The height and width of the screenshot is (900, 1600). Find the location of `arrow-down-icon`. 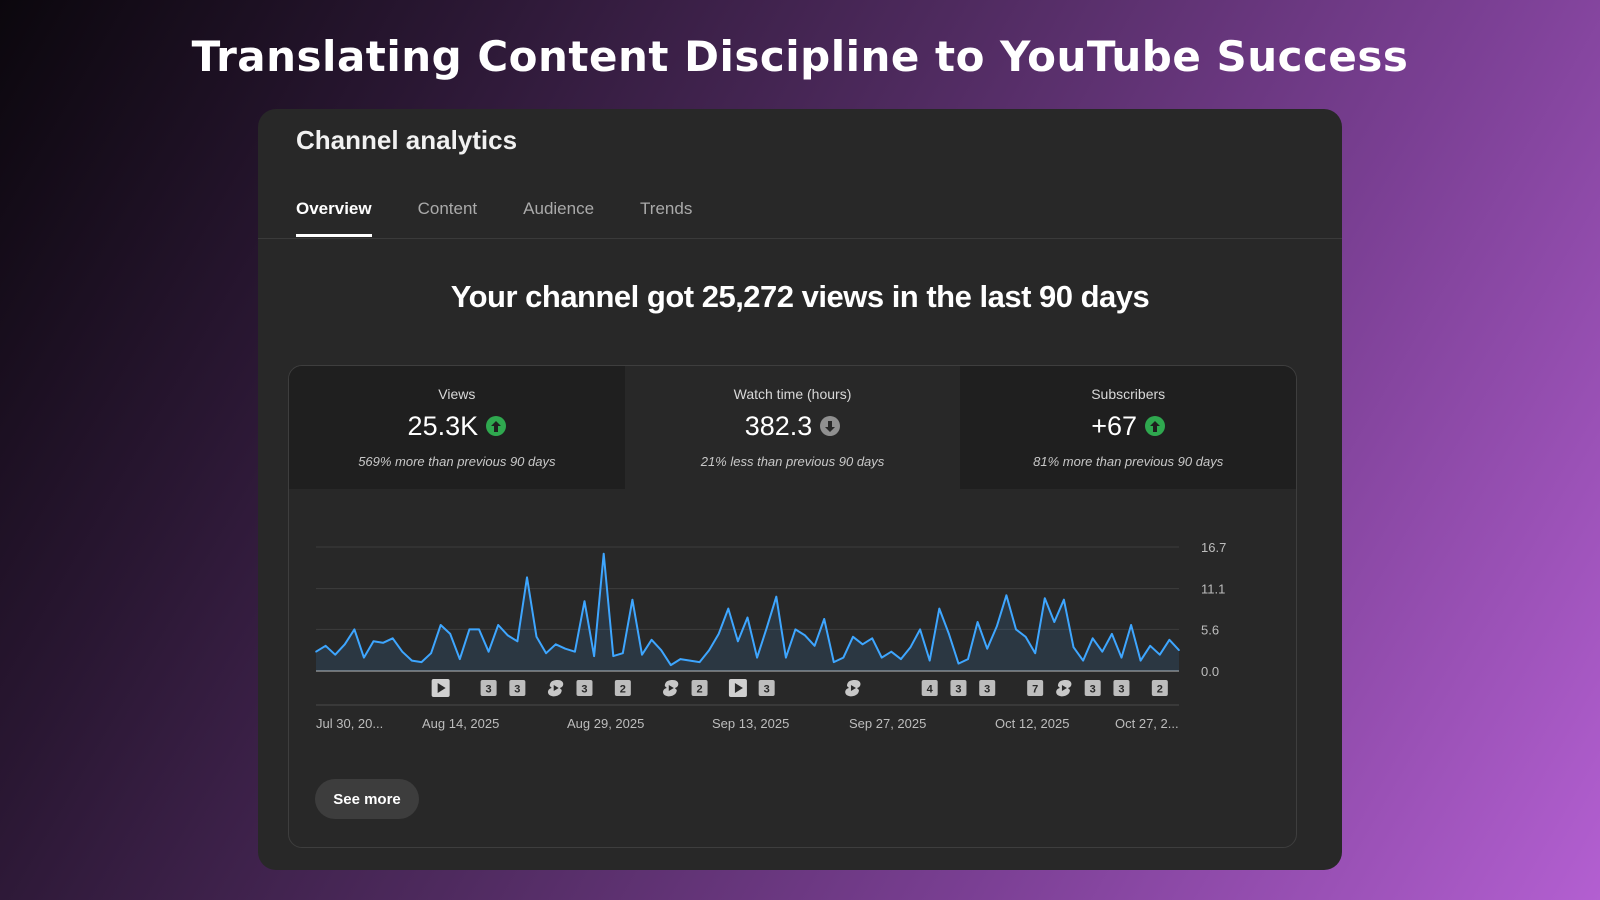

arrow-down-icon is located at coordinates (830, 426).